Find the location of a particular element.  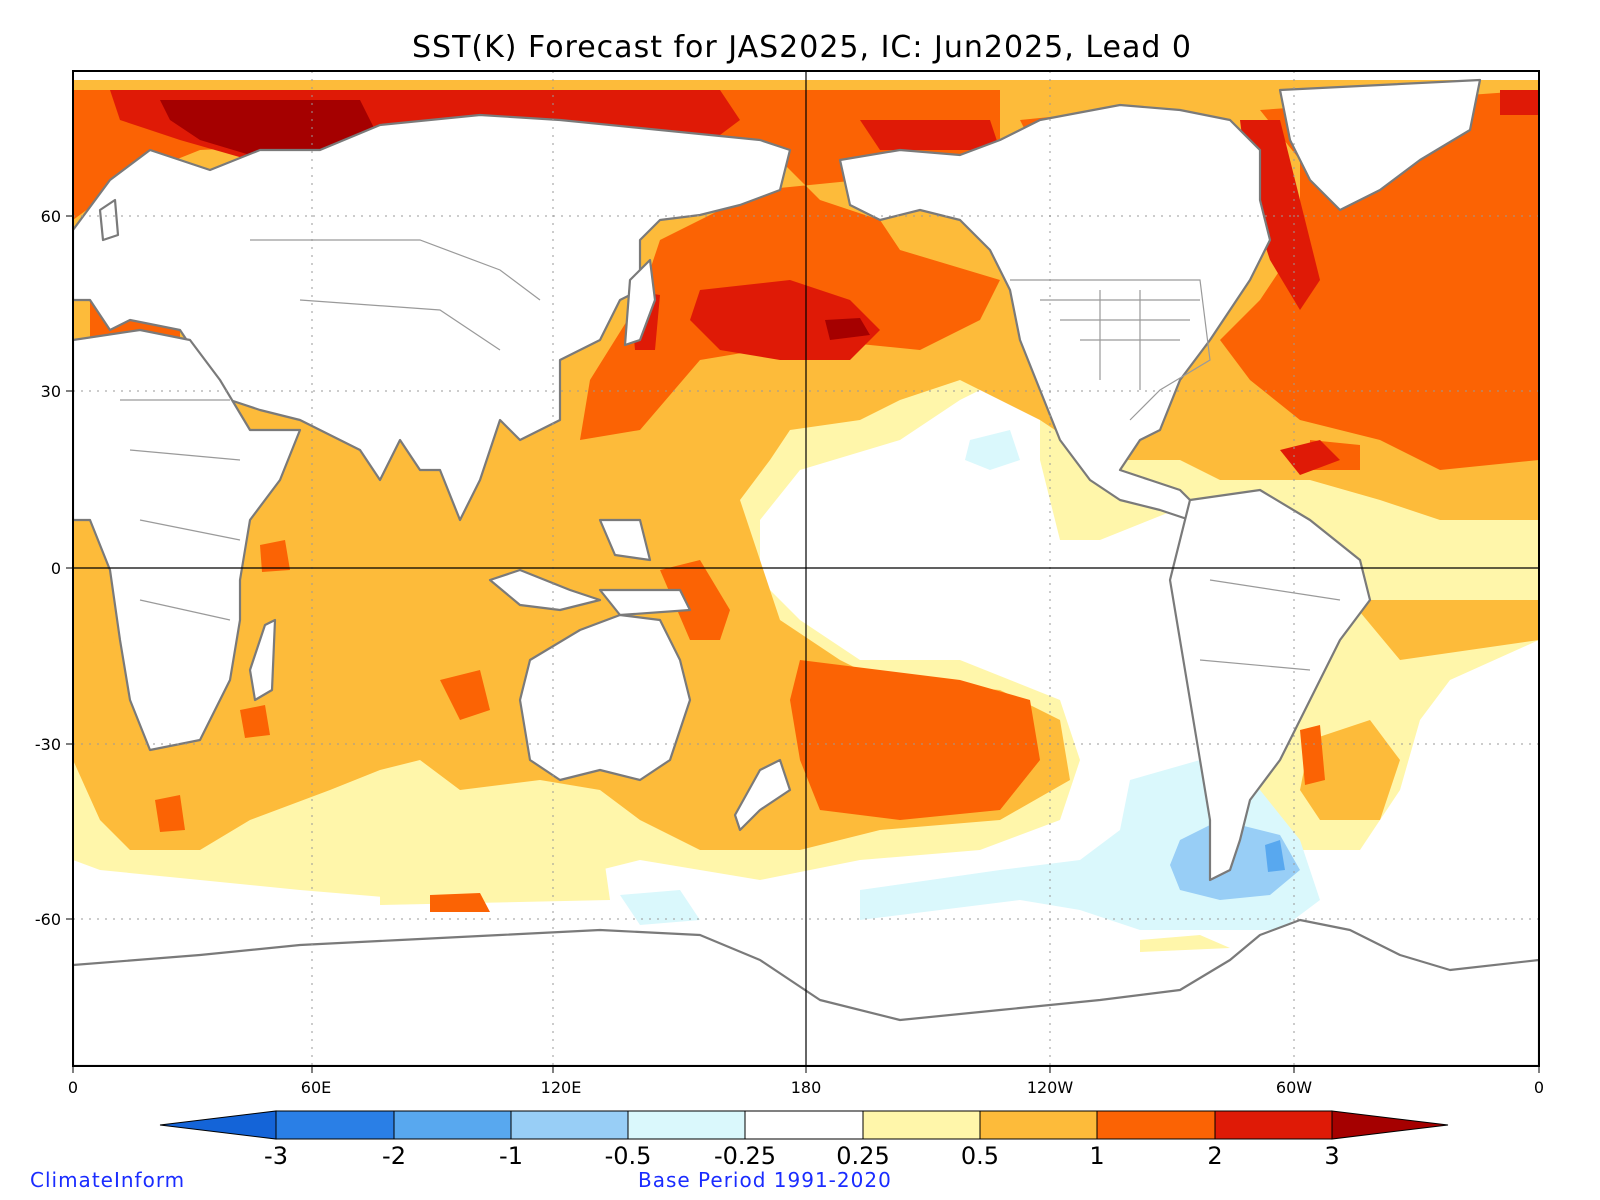

colorbar is located at coordinates (804, 1125).